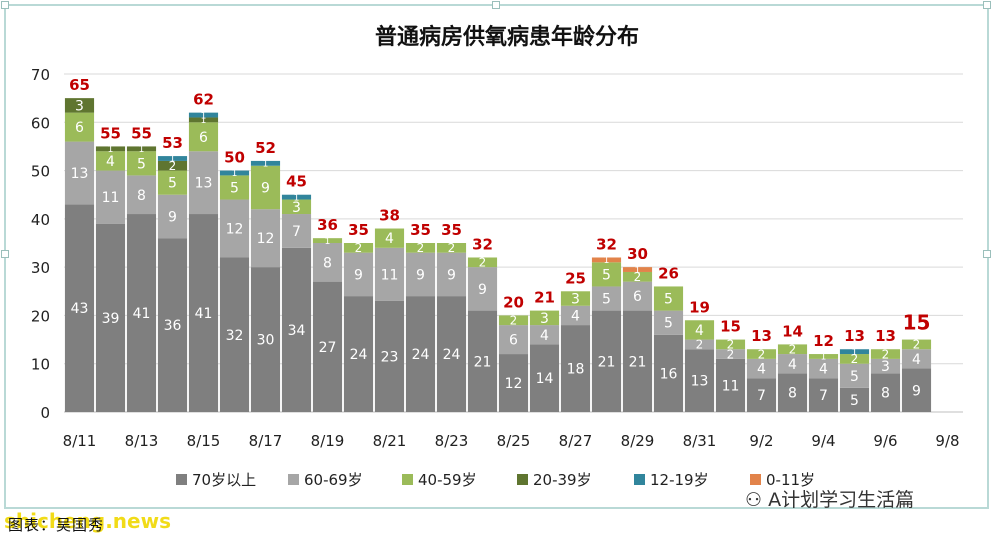 This screenshot has width=995, height=543. I want to click on x-tick-label: 9/4, so click(823, 441).